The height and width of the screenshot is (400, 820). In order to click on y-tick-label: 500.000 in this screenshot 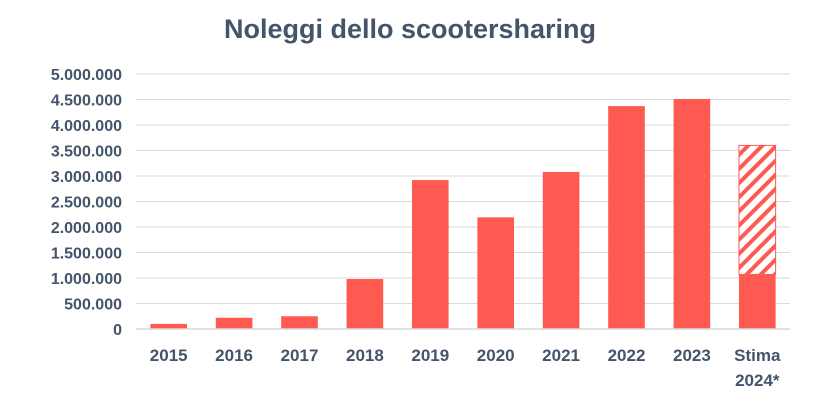, I will do `click(93, 305)`.